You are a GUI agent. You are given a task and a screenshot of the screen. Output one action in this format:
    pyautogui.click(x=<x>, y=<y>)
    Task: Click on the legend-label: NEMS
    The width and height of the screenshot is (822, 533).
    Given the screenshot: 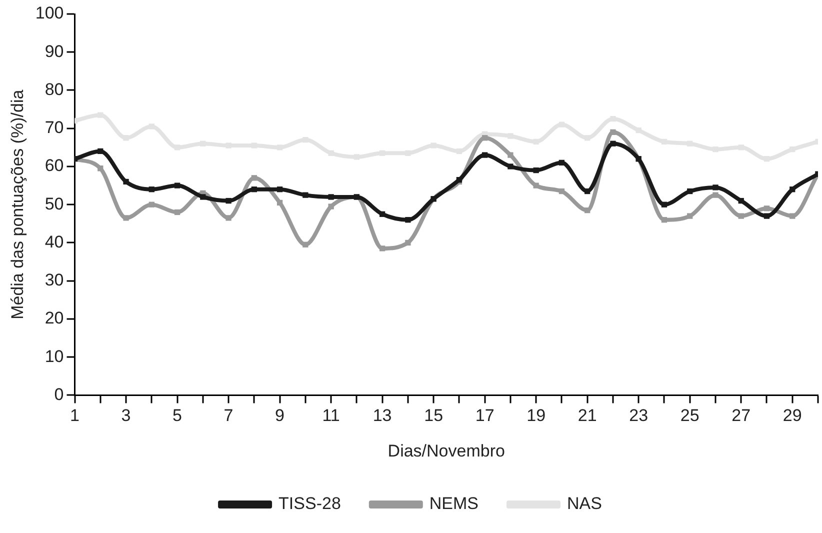 What is the action you would take?
    pyautogui.click(x=454, y=504)
    